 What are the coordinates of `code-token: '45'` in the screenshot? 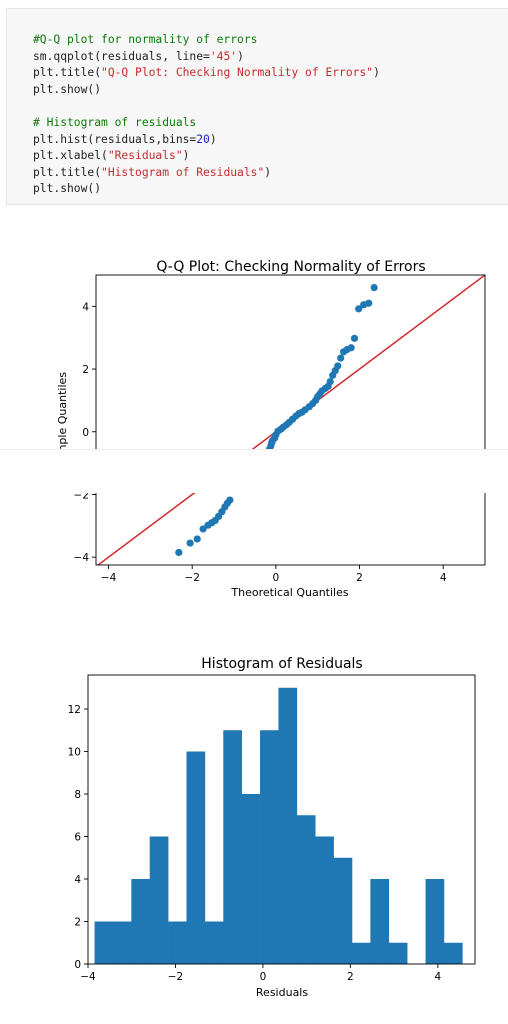 It's located at (223, 56).